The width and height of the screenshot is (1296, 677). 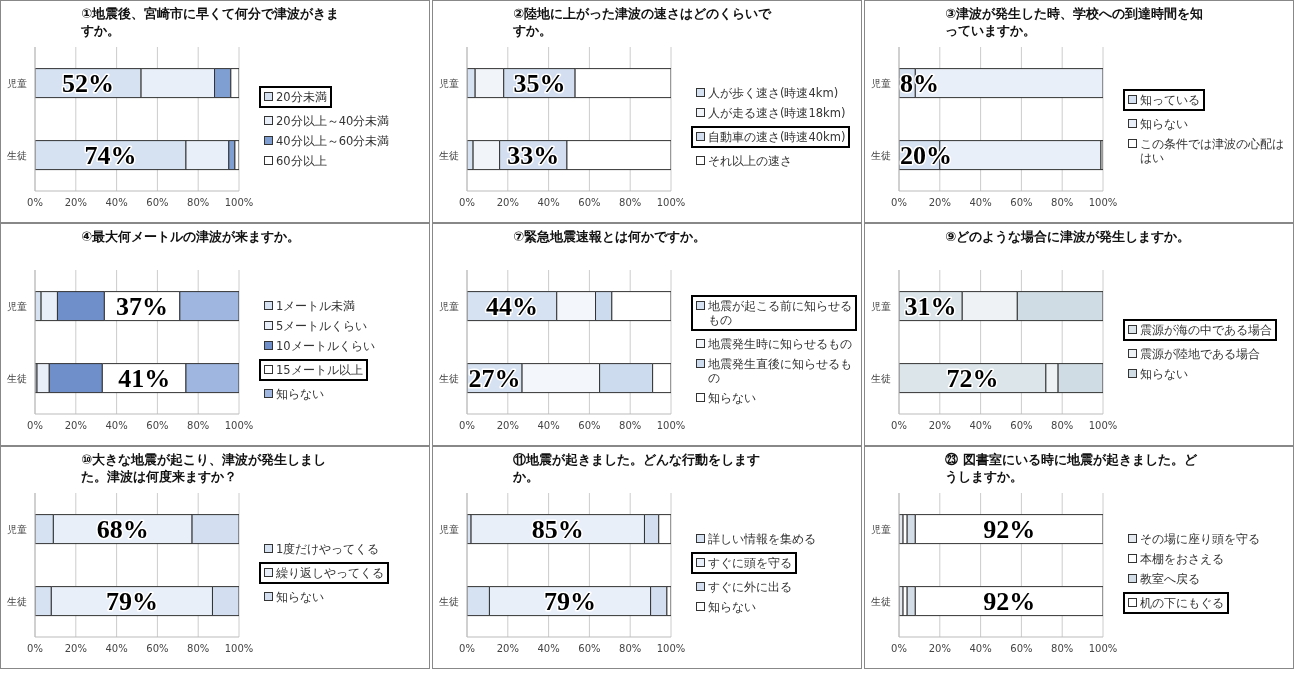 I want to click on rectangle-outline: 20分未満, so click(x=295, y=97).